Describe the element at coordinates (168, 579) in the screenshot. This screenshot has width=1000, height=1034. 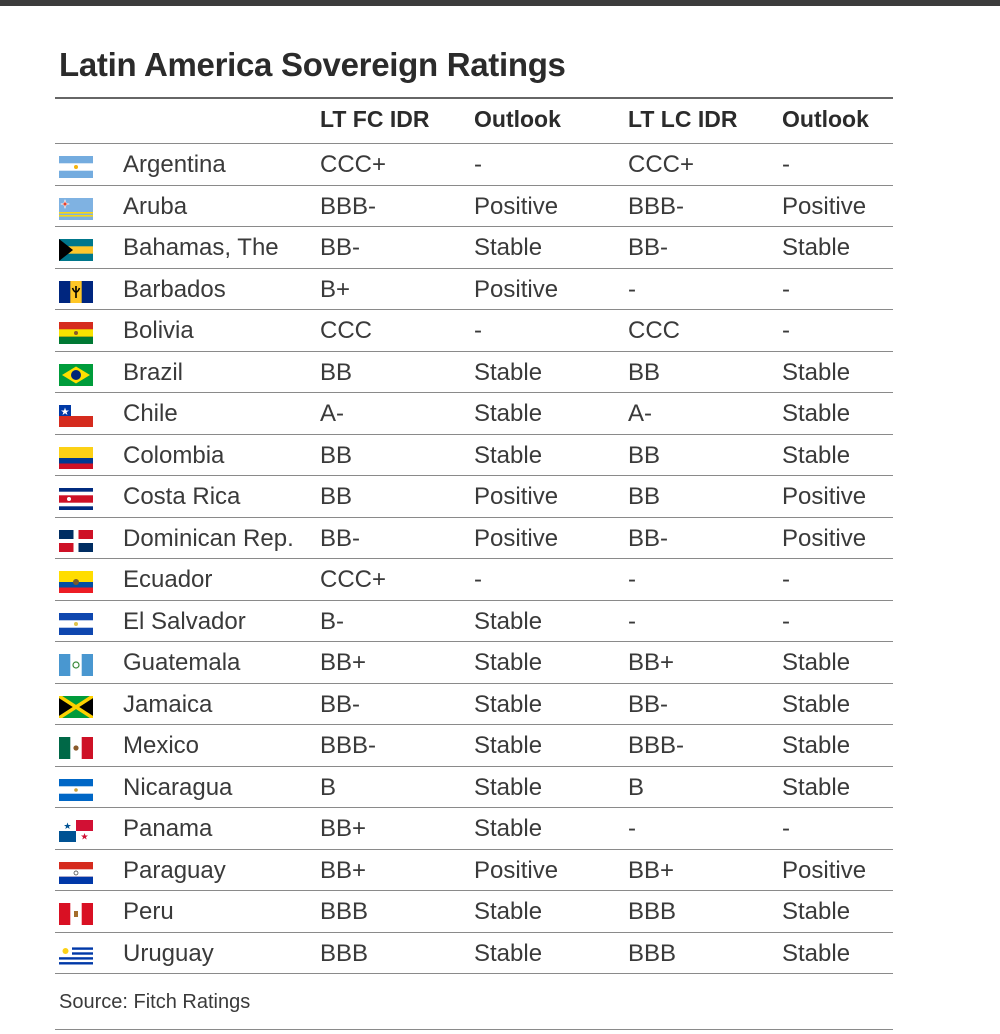
I see `country-name: Ecuador` at that location.